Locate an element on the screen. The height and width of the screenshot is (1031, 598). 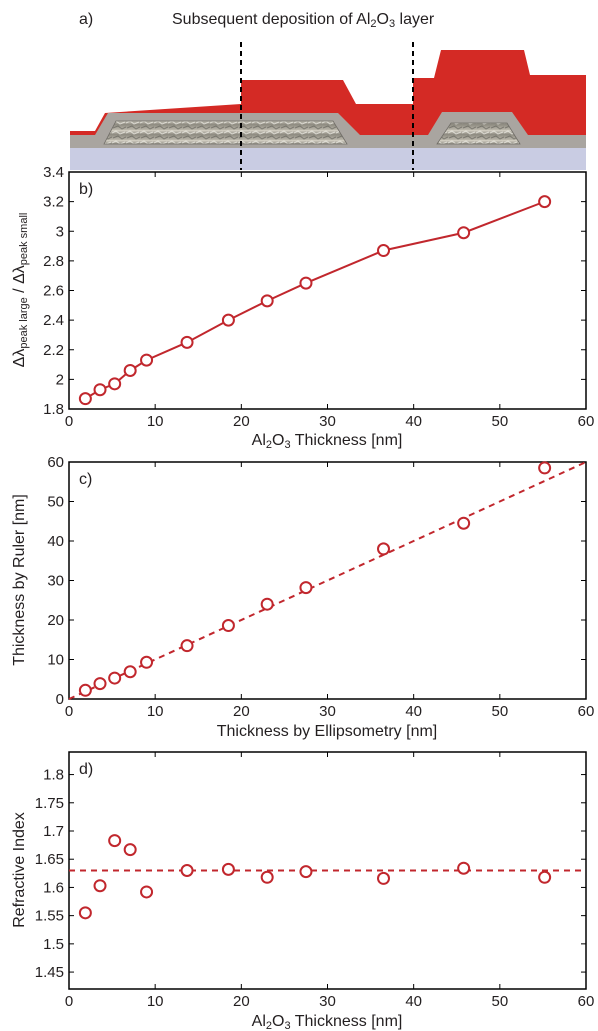
y-tick-label: 1.55 is located at coordinates (49, 916).